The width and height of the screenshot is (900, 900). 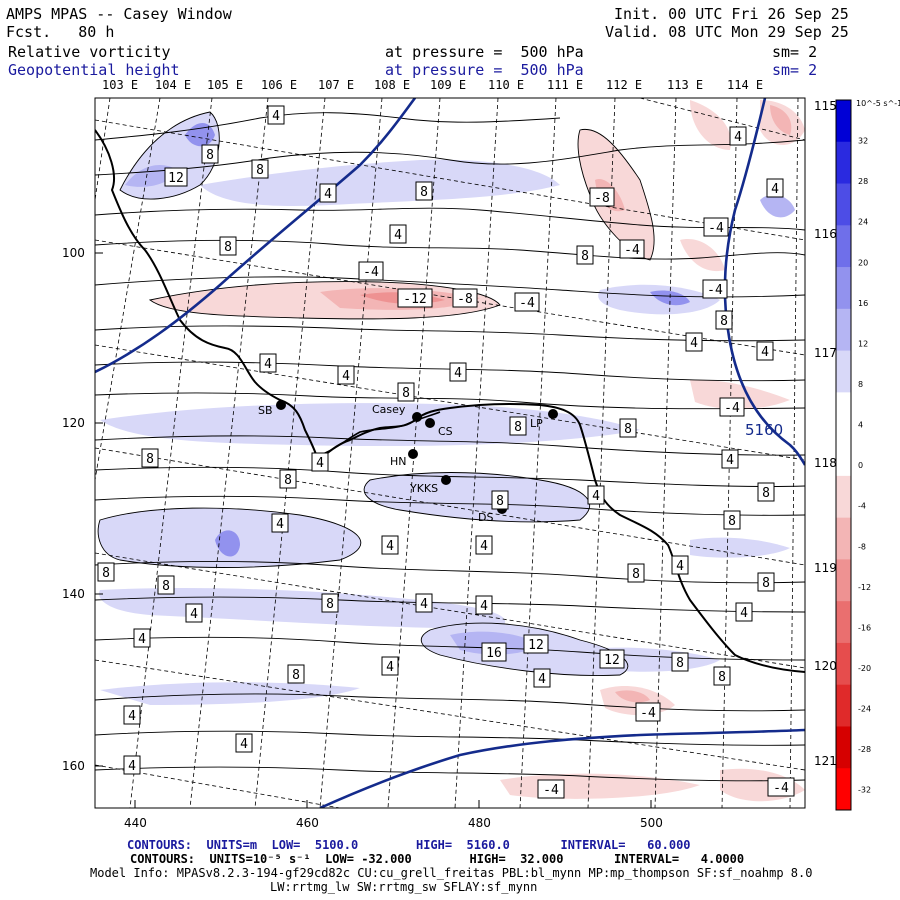 What do you see at coordinates (380, 433) in the screenshot?
I see `coastline-inner` at bounding box center [380, 433].